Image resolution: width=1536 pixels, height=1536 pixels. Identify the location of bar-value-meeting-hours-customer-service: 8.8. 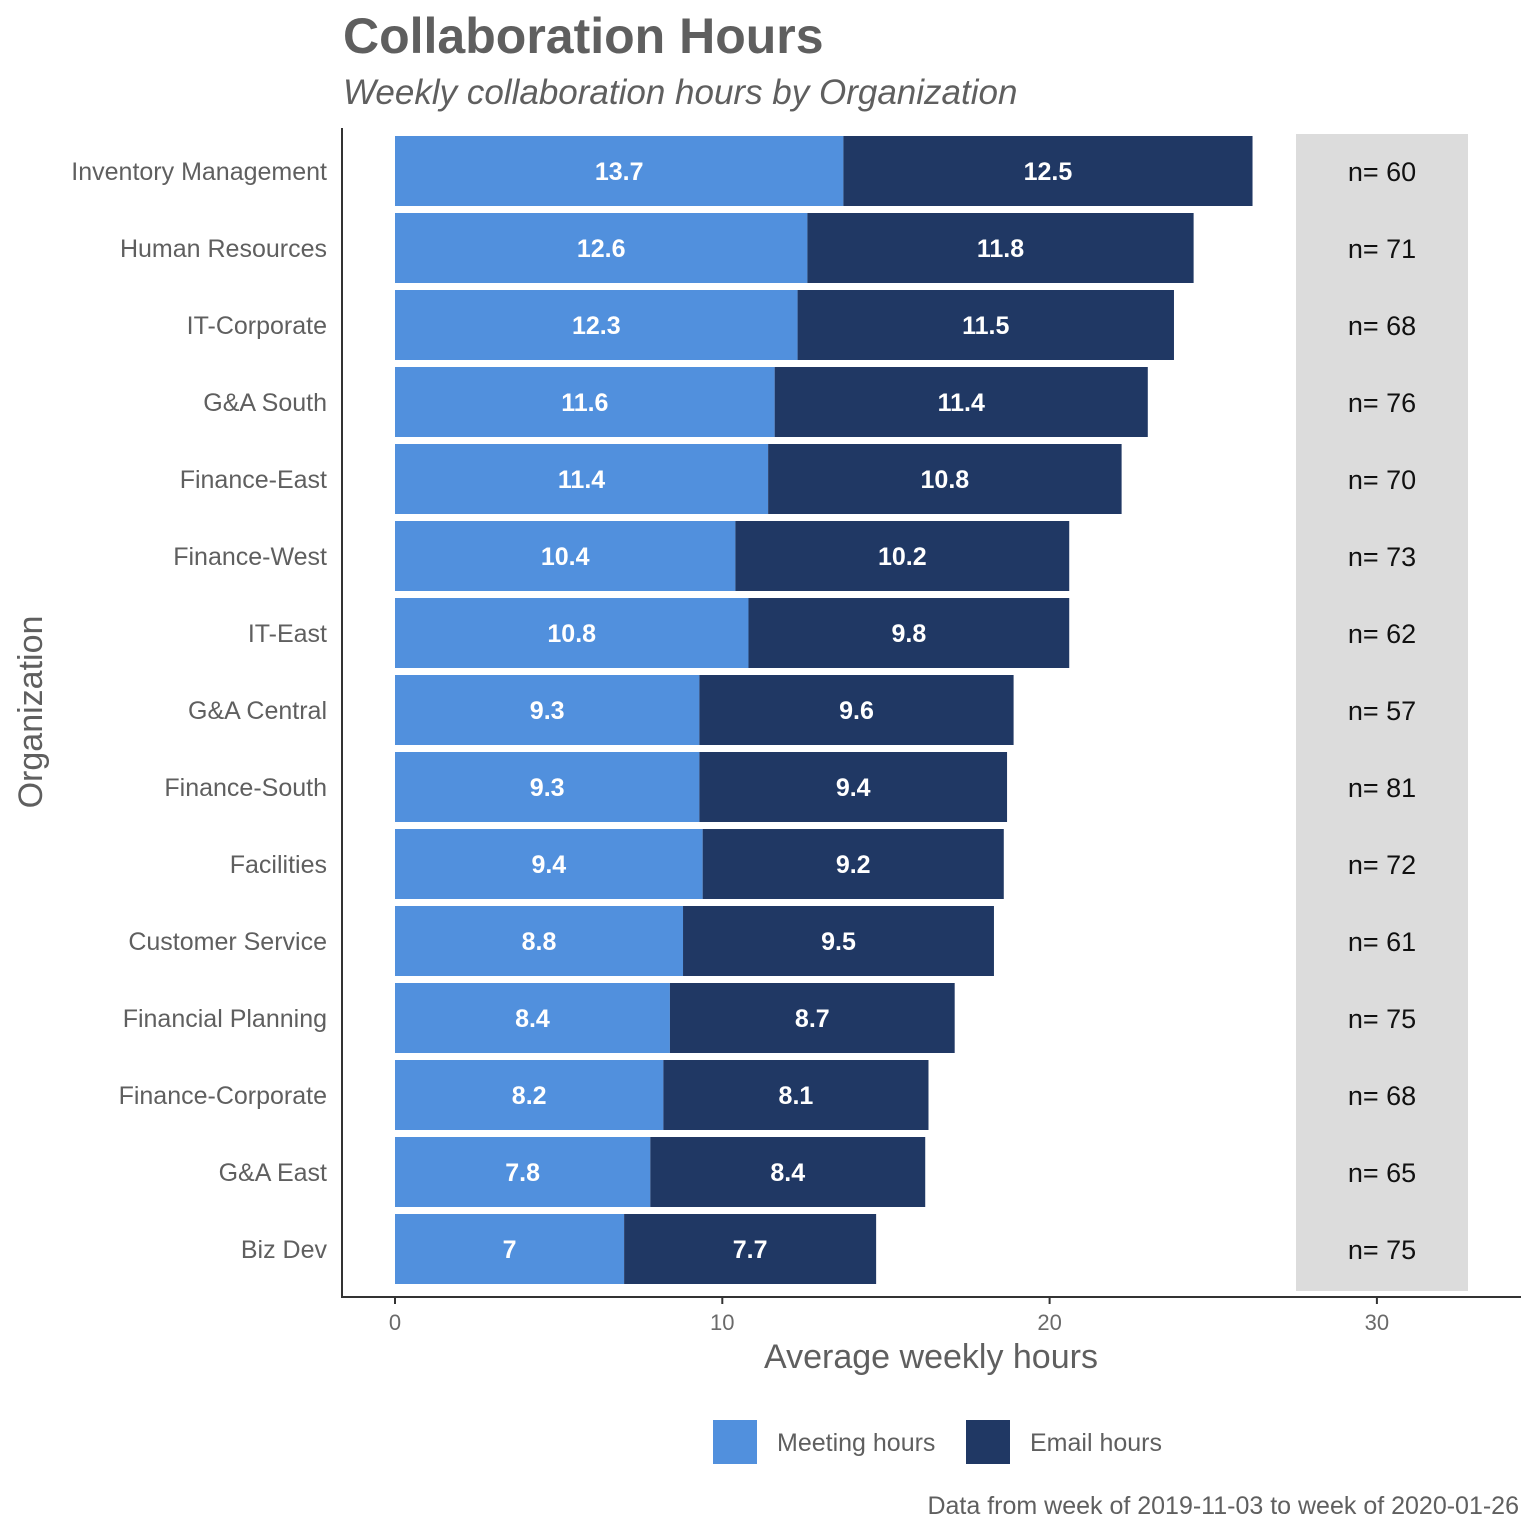
(539, 942).